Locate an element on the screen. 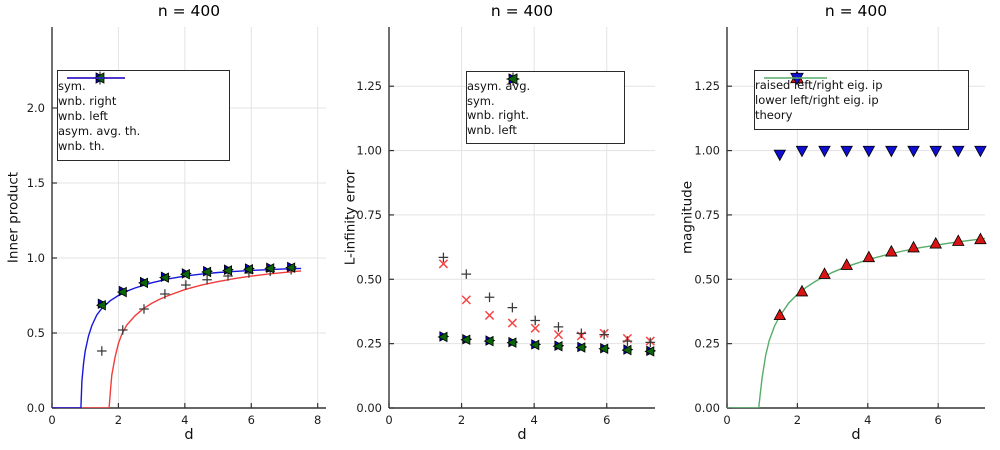 This screenshot has width=1000, height=450. legend-line-swatch is located at coordinates (795, 78).